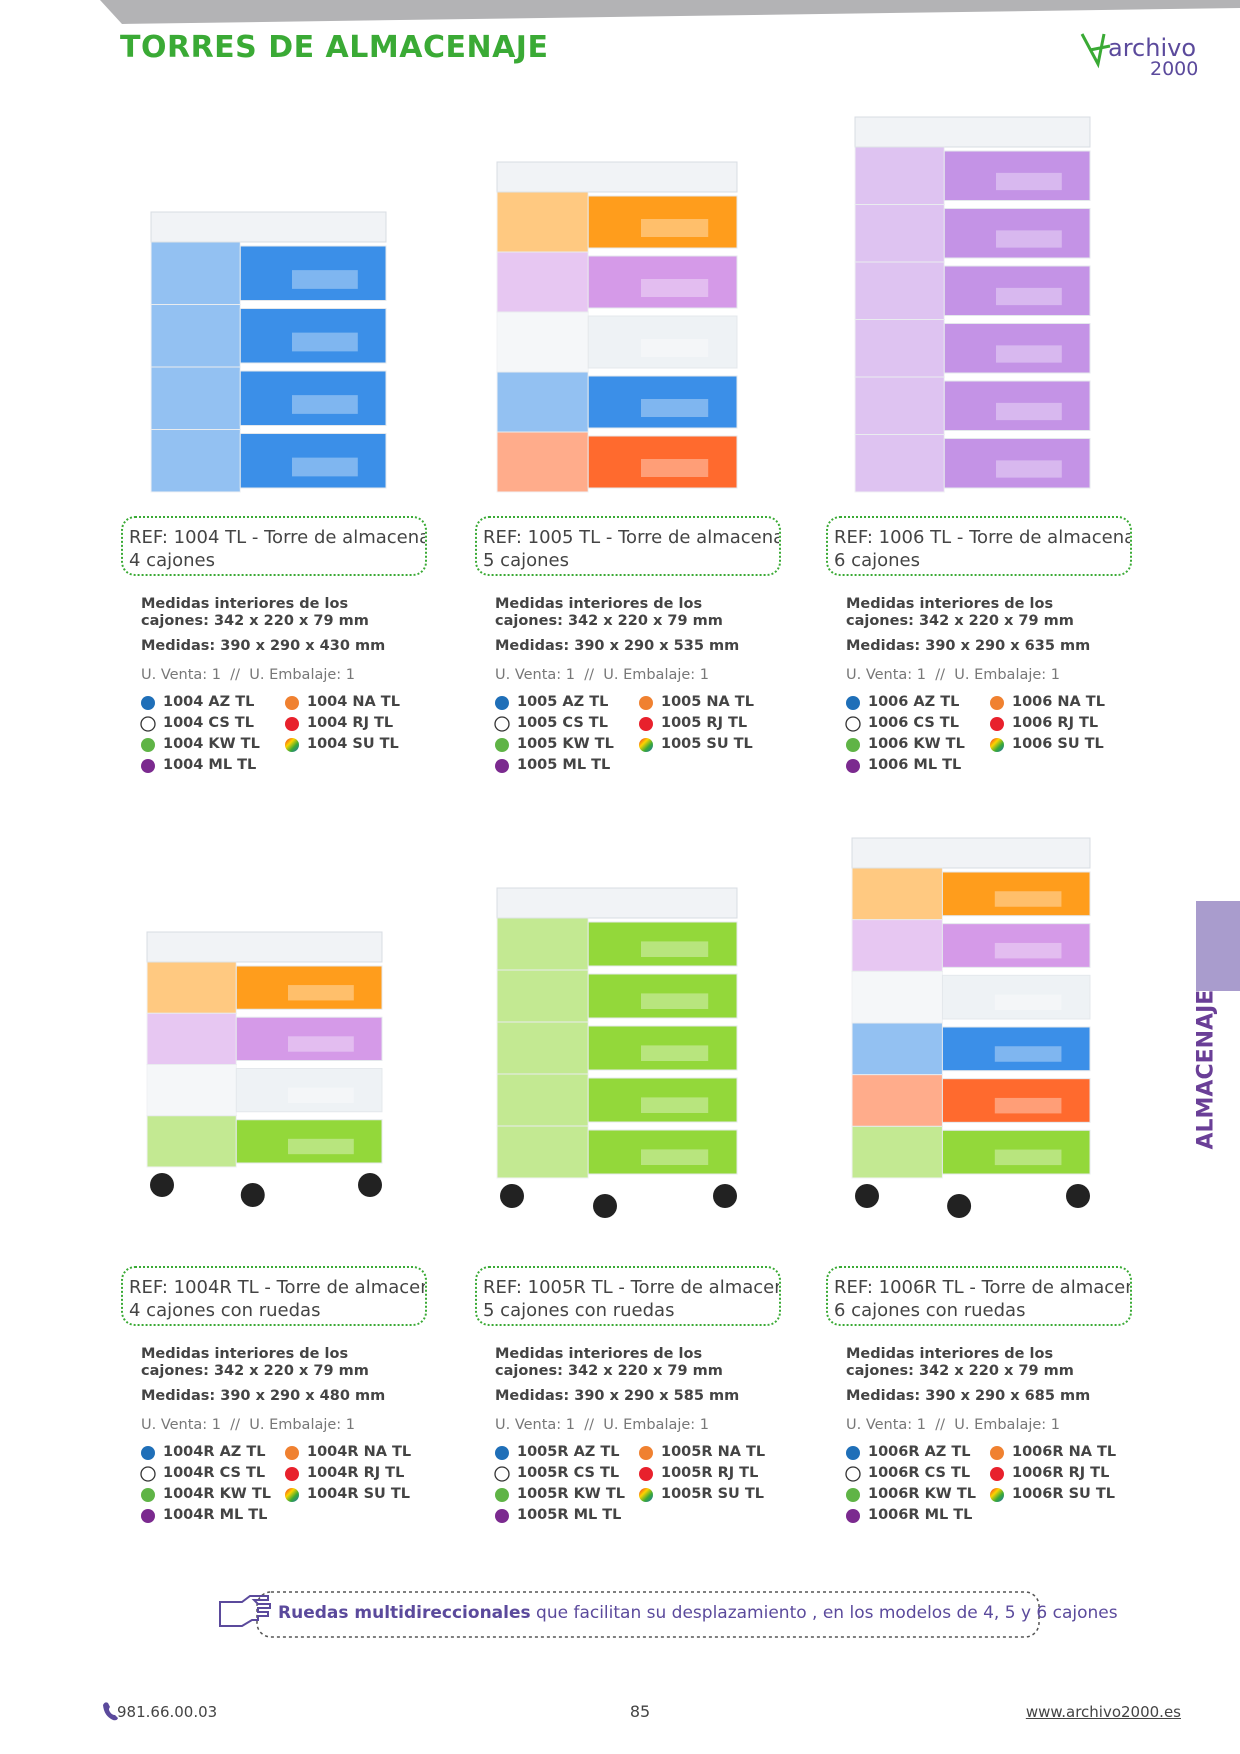 The width and height of the screenshot is (1240, 1754). What do you see at coordinates (704, 723) in the screenshot?
I see `variant-code: 1005 RJ TL` at bounding box center [704, 723].